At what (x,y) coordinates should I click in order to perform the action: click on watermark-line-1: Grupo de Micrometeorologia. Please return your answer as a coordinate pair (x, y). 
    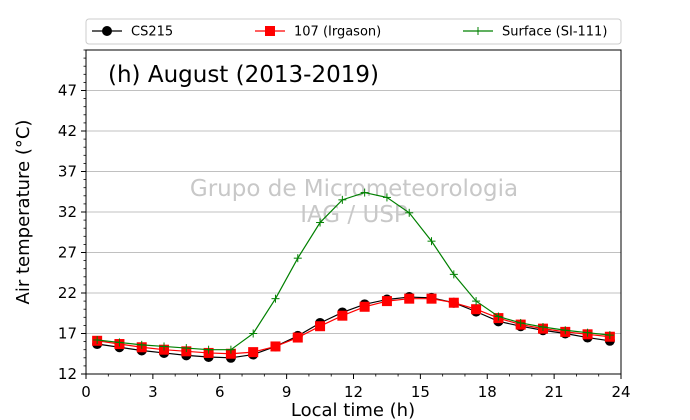
    Looking at the image, I should click on (354, 189).